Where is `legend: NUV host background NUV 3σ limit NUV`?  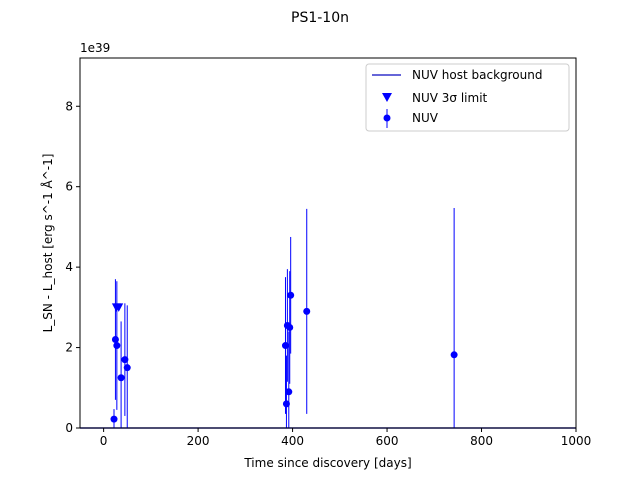 legend: NUV host background NUV 3σ limit NUV is located at coordinates (467, 97).